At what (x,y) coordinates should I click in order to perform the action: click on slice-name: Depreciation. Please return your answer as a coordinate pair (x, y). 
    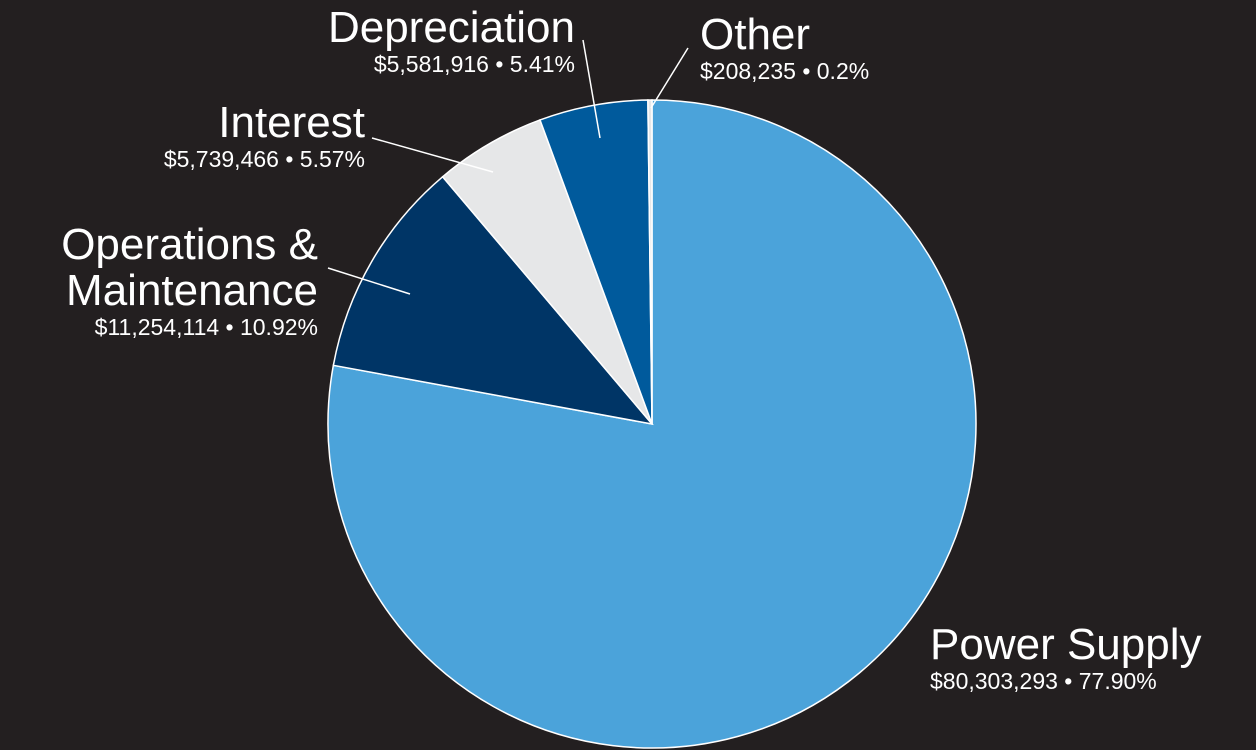
    Looking at the image, I should click on (451, 27).